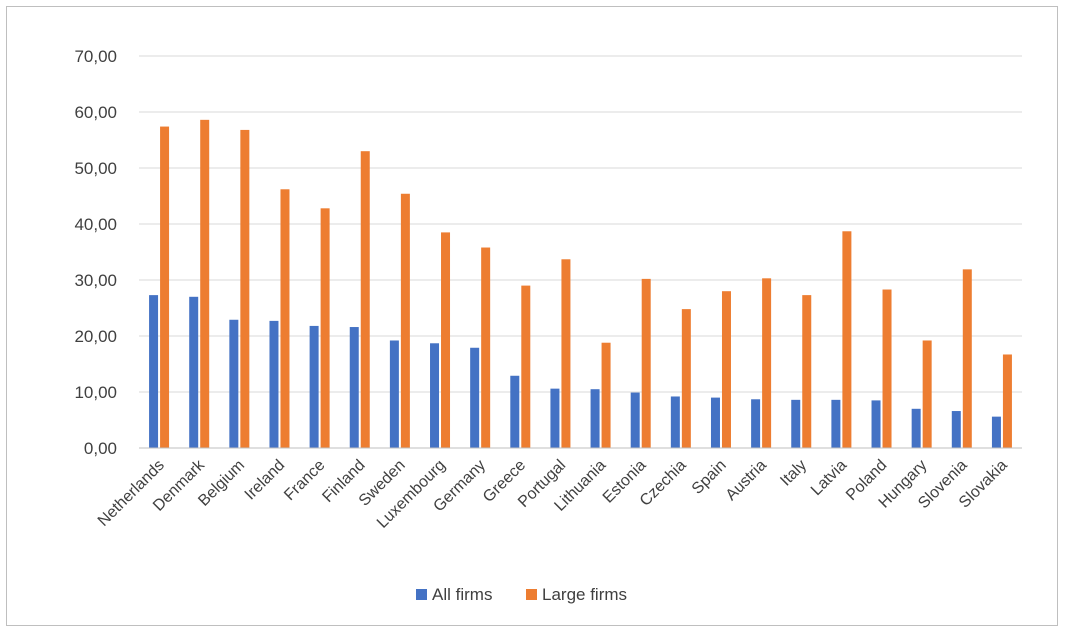 The width and height of the screenshot is (1067, 632). Describe the element at coordinates (325, 328) in the screenshot. I see `bar-large-firms-france` at that location.